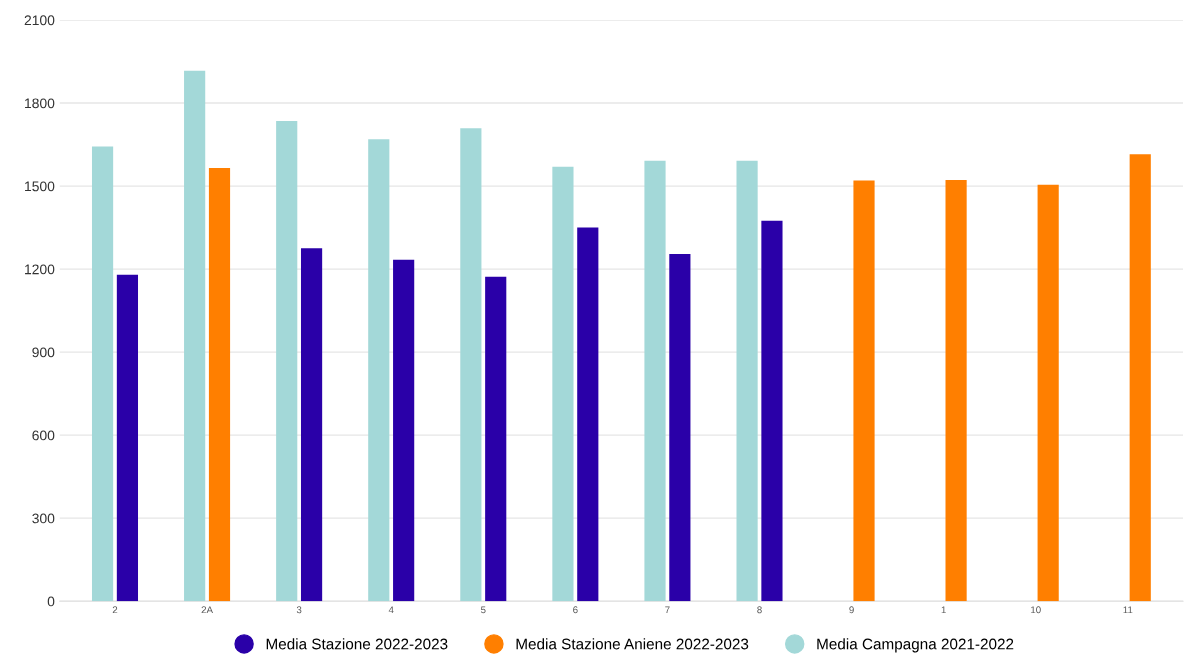 The image size is (1195, 668). Describe the element at coordinates (43, 518) in the screenshot. I see `y-tick-label: 300` at that location.